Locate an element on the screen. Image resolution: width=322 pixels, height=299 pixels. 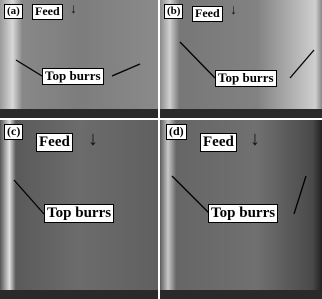
panel-label: (d) is located at coordinates (176, 132).